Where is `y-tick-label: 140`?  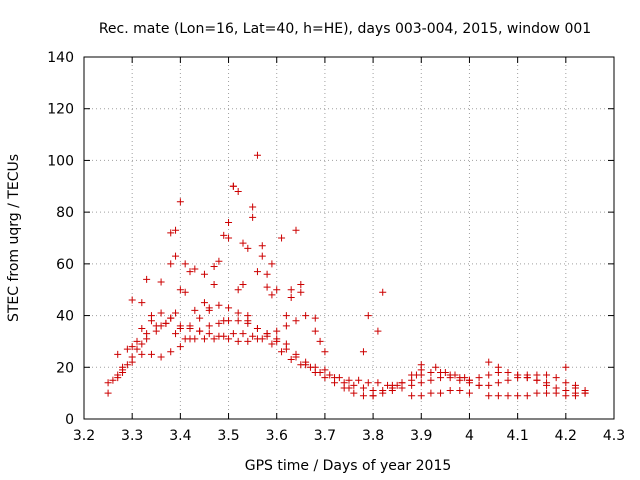 y-tick-label: 140 is located at coordinates (60, 58).